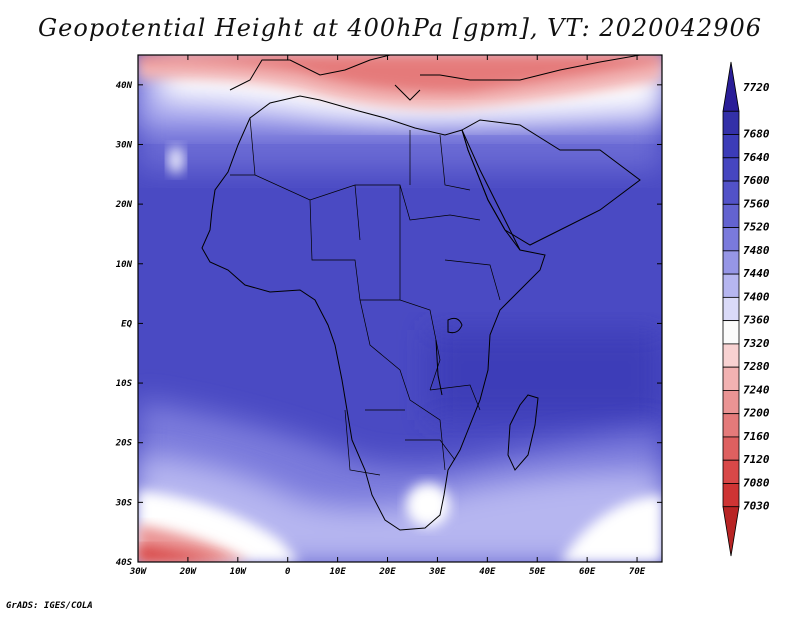 This screenshot has height=618, width=800. What do you see at coordinates (756, 180) in the screenshot?
I see `colorbar-label: 7600` at bounding box center [756, 180].